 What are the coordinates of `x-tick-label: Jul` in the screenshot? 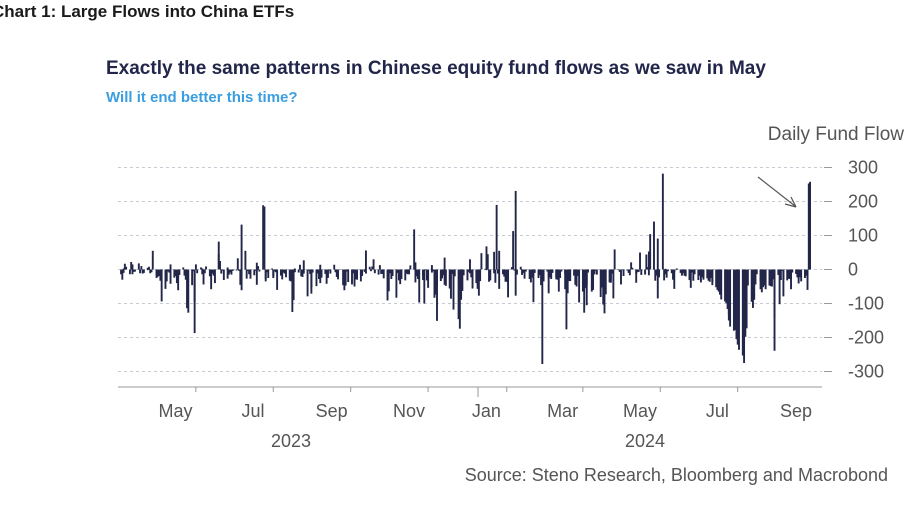 It's located at (252, 411).